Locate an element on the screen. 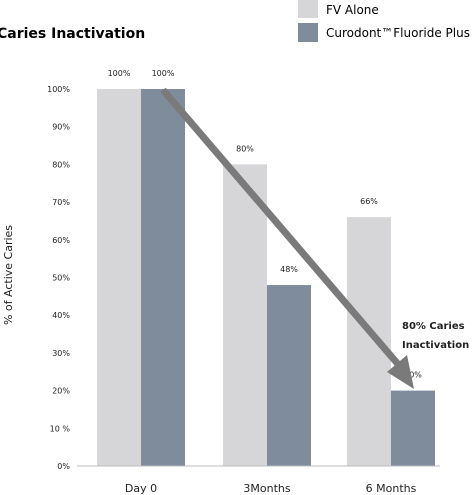 The height and width of the screenshot is (495, 474). y-tick-label: 90% is located at coordinates (61, 127).